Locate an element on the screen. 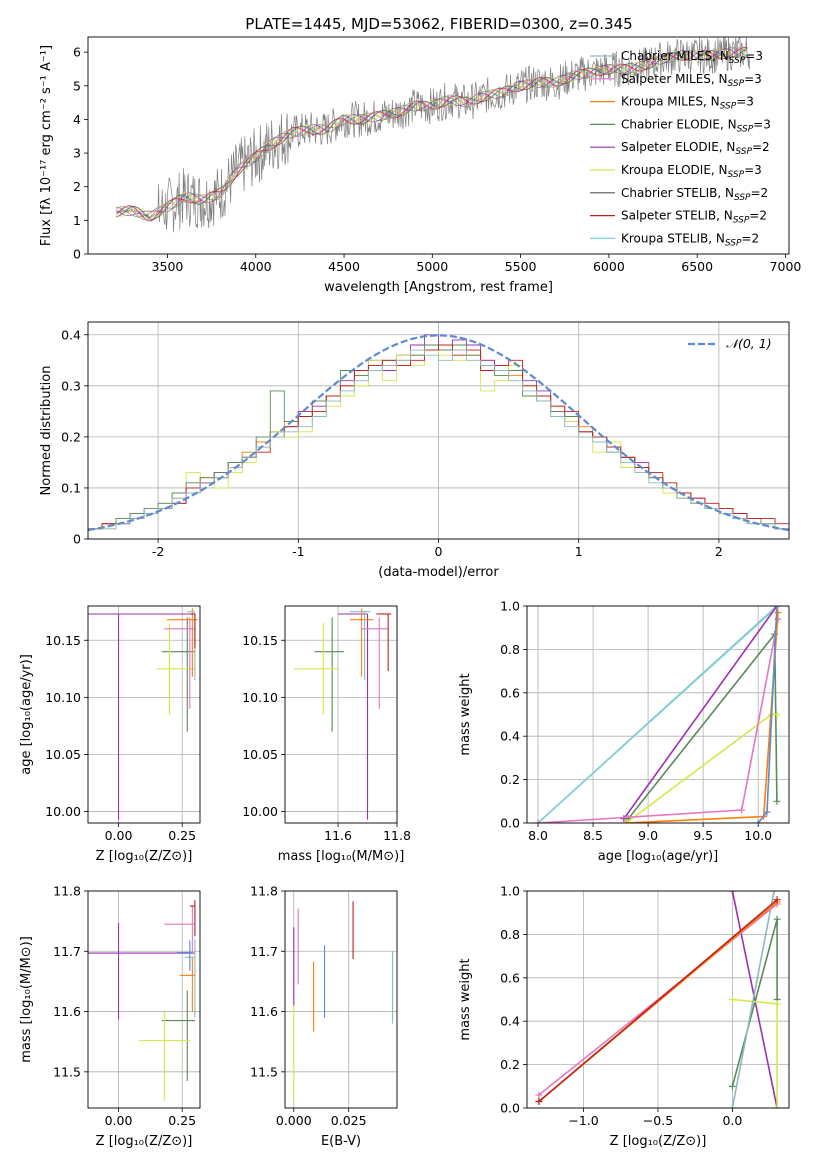 This screenshot has height=1170, width=819. x-tick-label: 5000 is located at coordinates (432, 266).